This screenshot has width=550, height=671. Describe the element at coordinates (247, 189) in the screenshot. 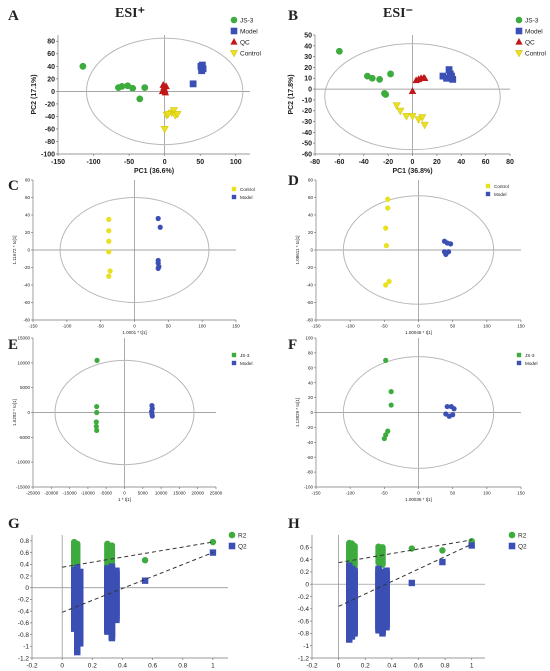

I see `legend-label-control: Control` at that location.